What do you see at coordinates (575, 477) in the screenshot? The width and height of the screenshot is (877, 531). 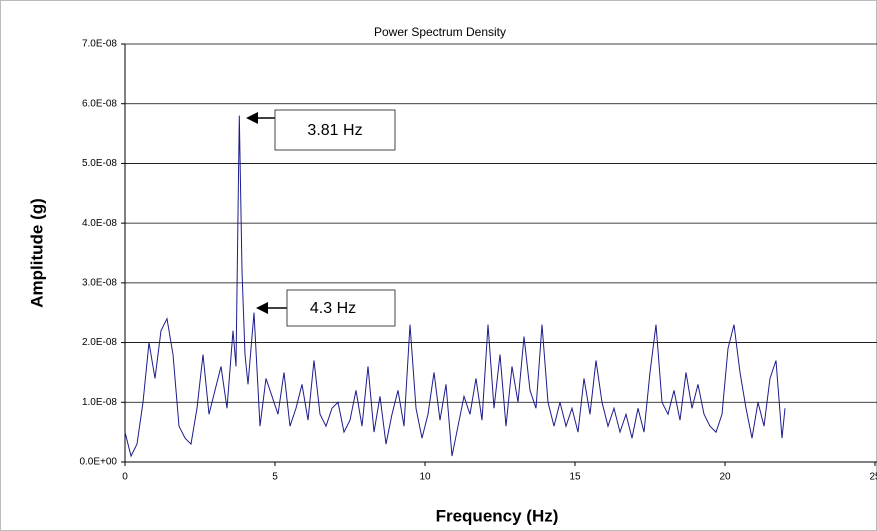 I see `x-tick-label: 15` at bounding box center [575, 477].